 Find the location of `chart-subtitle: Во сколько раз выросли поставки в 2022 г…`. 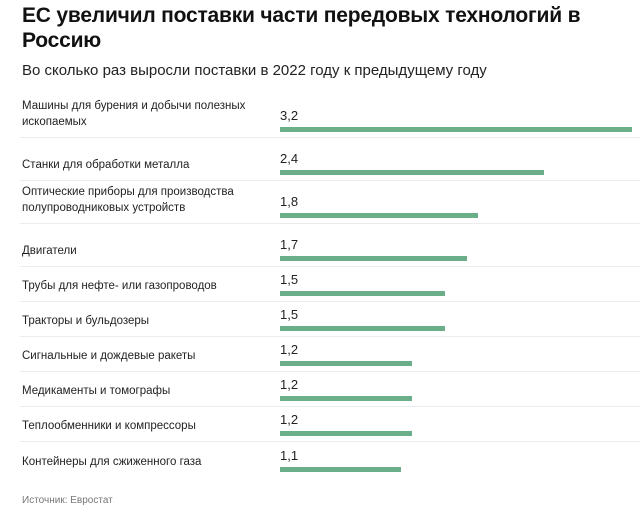

chart-subtitle: Во сколько раз выросли поставки в 2022 г… is located at coordinates (254, 70).